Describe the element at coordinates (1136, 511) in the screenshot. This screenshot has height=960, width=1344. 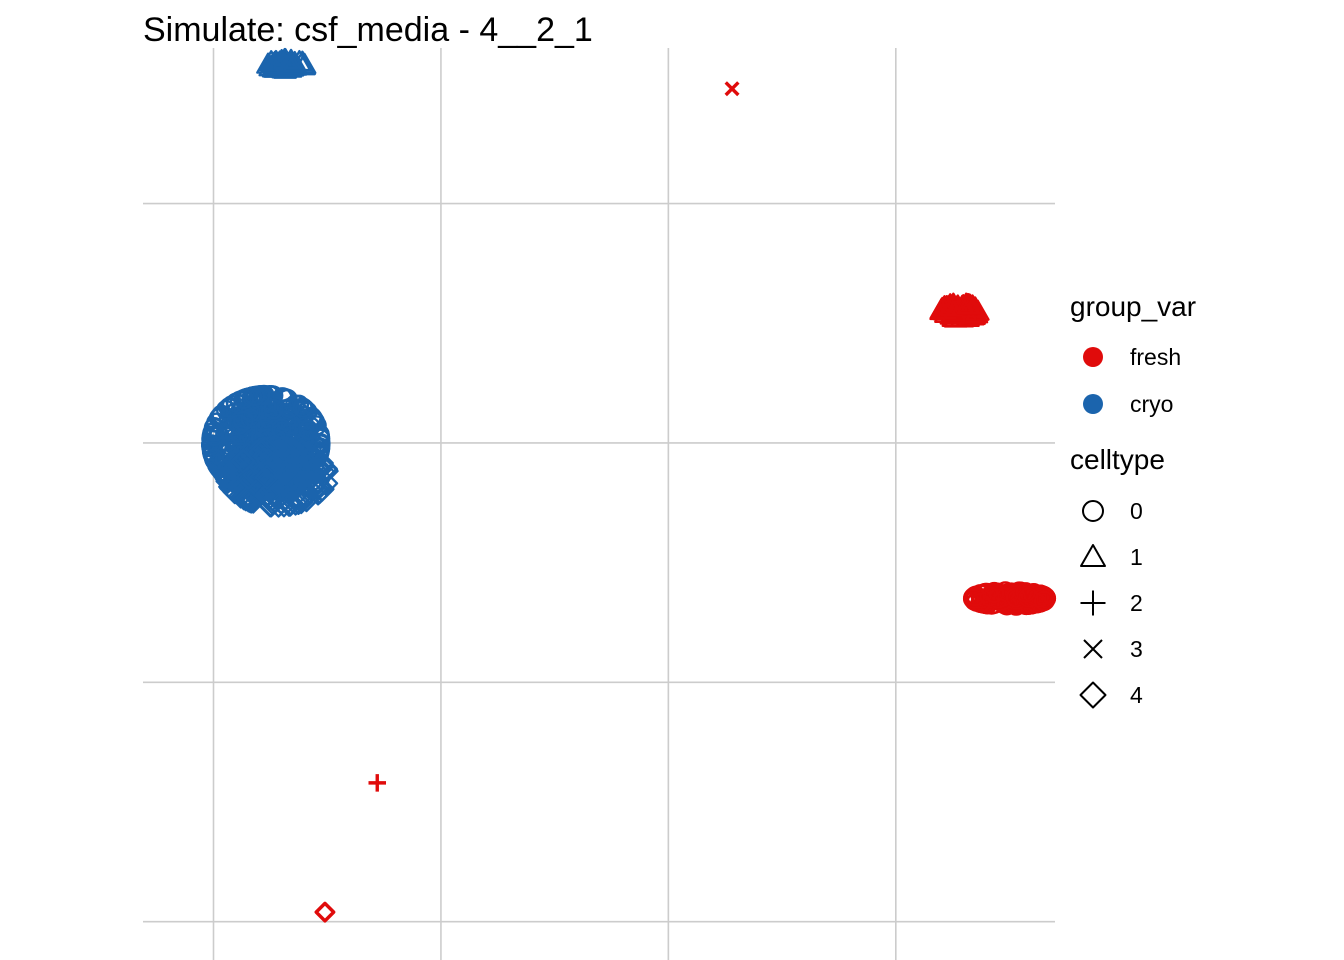
I see `legend-label-celltype-0: 0` at that location.